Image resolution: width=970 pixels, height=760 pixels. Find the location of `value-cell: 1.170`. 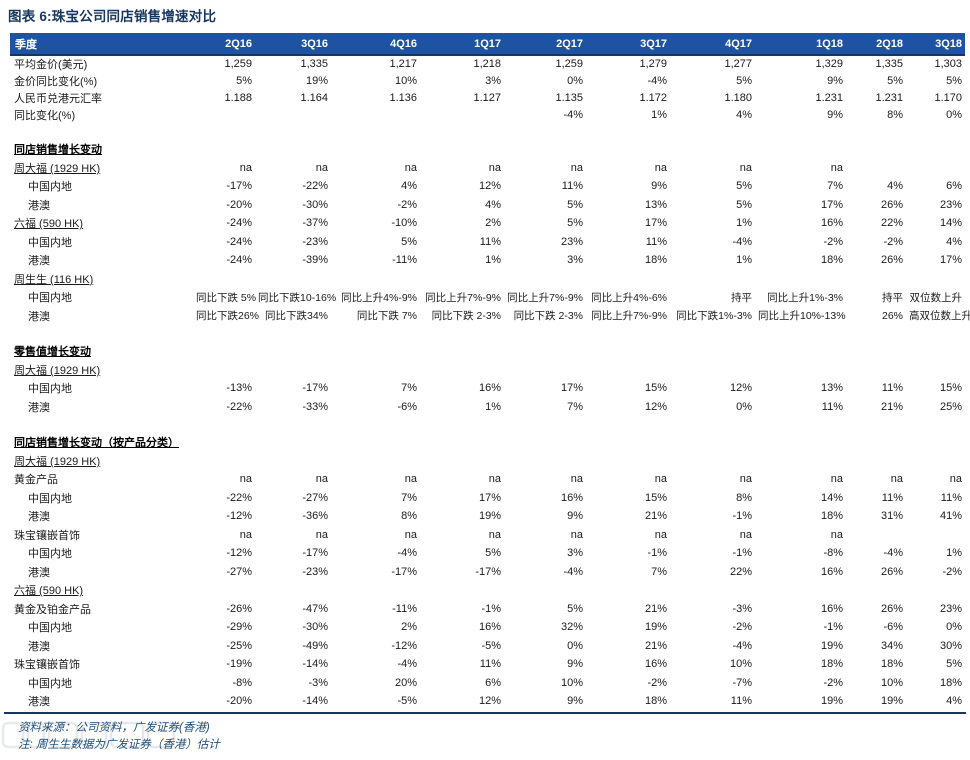

value-cell: 1.170 is located at coordinates (948, 97).